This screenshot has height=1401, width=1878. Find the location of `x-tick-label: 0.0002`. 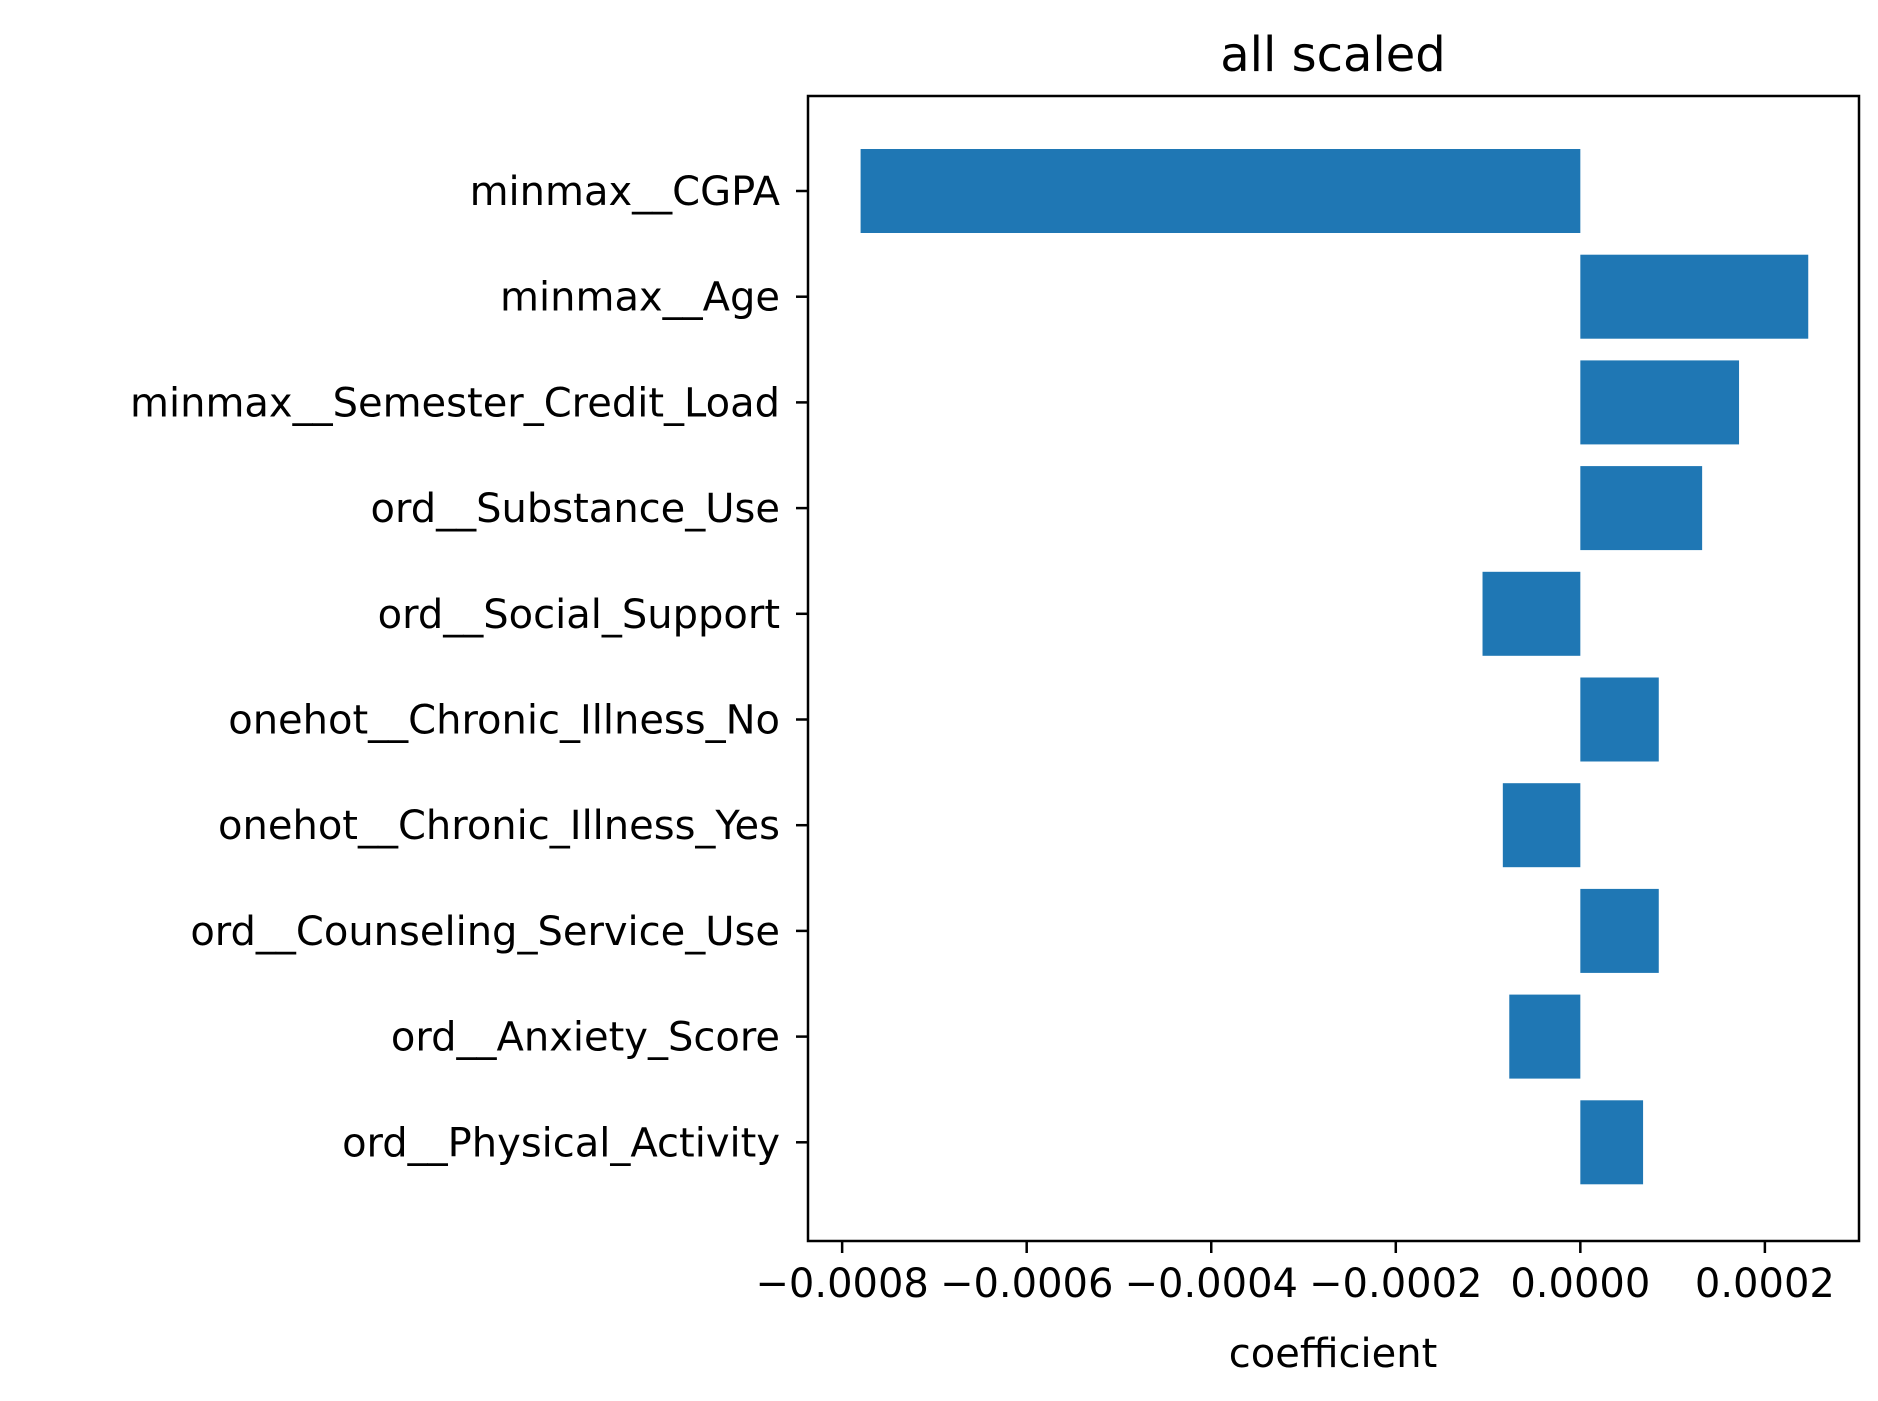

x-tick-label: 0.0002 is located at coordinates (1765, 1284).